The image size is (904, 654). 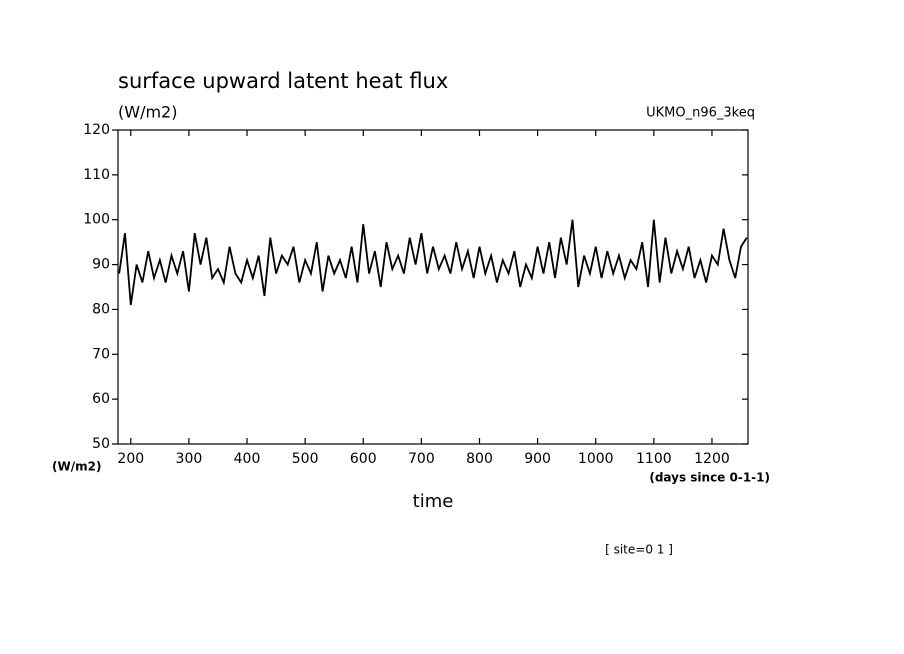 I want to click on x-tick-label: 800, so click(x=479, y=459).